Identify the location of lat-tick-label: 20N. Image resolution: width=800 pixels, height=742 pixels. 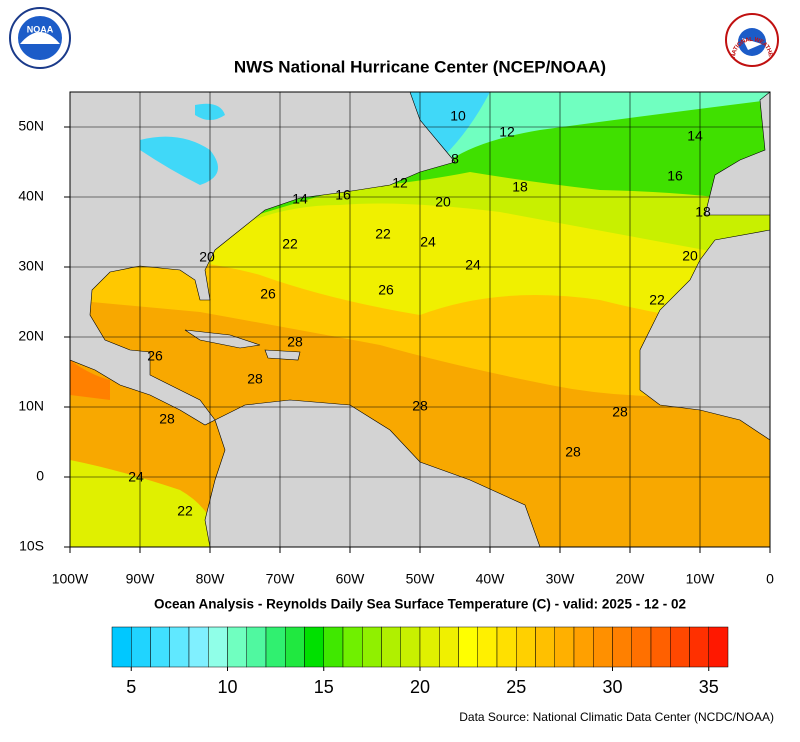
(31, 336).